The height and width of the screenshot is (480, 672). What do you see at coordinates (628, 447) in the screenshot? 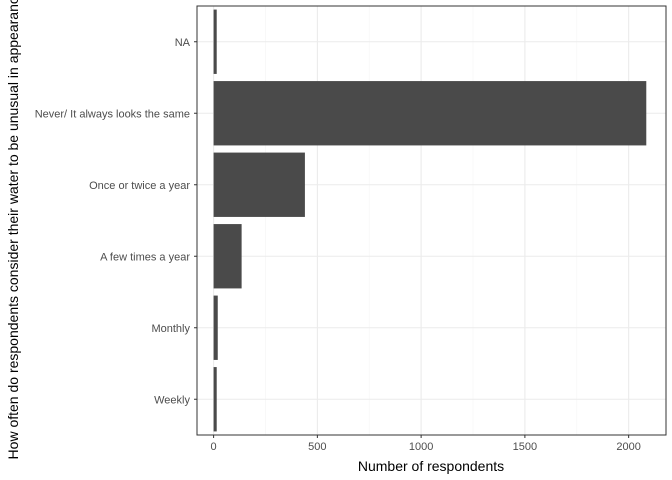
I see `x-tick-label: 2000` at bounding box center [628, 447].